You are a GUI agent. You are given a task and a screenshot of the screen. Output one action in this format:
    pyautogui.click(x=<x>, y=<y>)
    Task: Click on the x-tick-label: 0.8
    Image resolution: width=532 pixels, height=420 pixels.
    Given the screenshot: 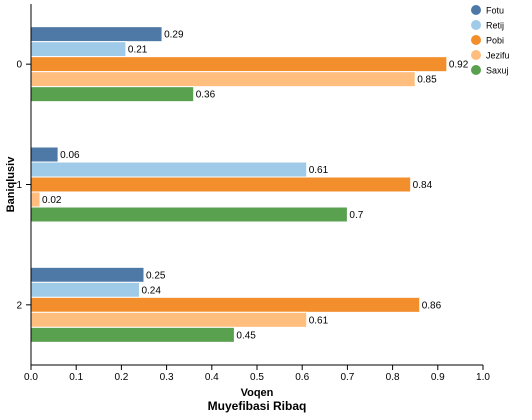 What is the action you would take?
    pyautogui.click(x=393, y=377)
    